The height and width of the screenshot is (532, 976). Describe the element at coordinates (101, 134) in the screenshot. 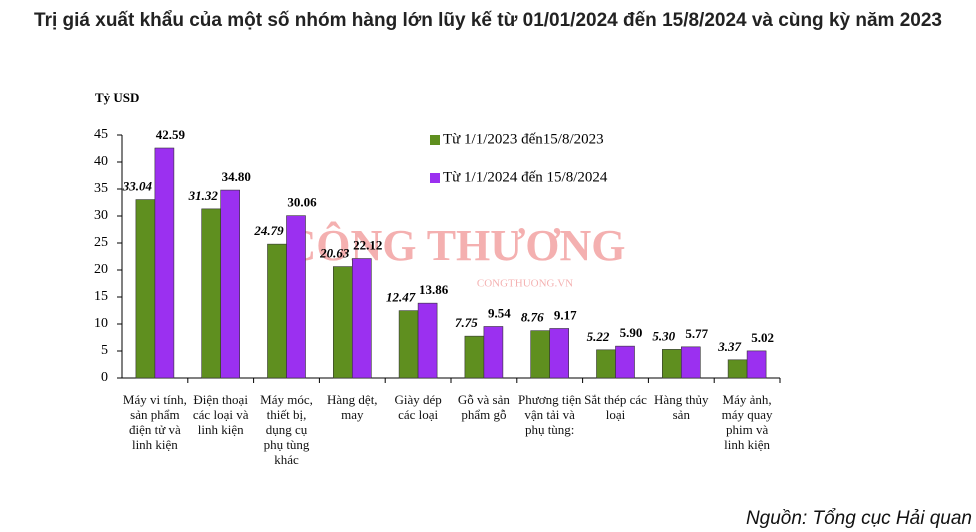

I see `y-tick-label: 45` at that location.